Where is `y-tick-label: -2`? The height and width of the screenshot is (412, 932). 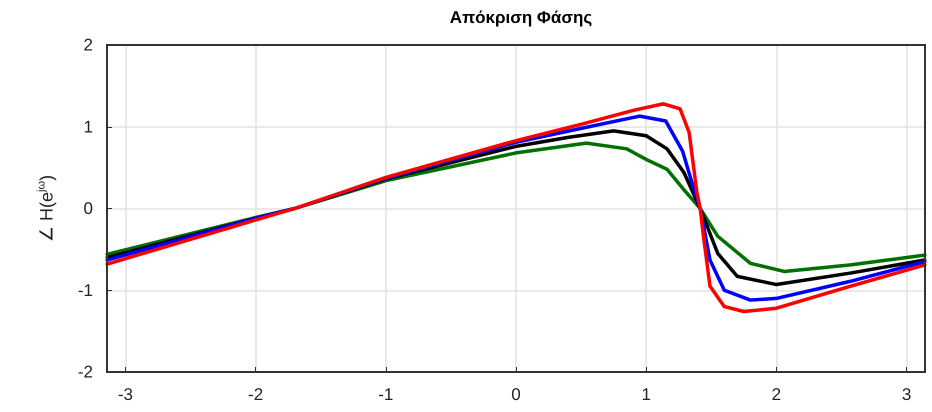 y-tick-label: -2 is located at coordinates (85, 372).